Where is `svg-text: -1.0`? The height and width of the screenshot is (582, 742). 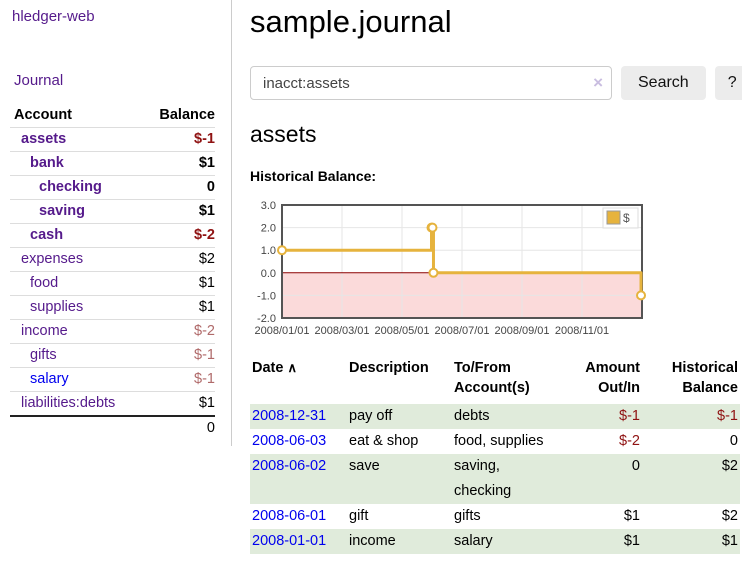
svg-text: -1.0 is located at coordinates (266, 296).